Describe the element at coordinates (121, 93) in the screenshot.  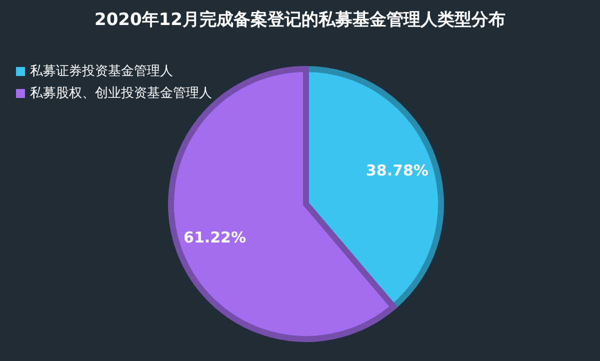
I see `legend-label: 私募股权、创业投资基金管理人` at that location.